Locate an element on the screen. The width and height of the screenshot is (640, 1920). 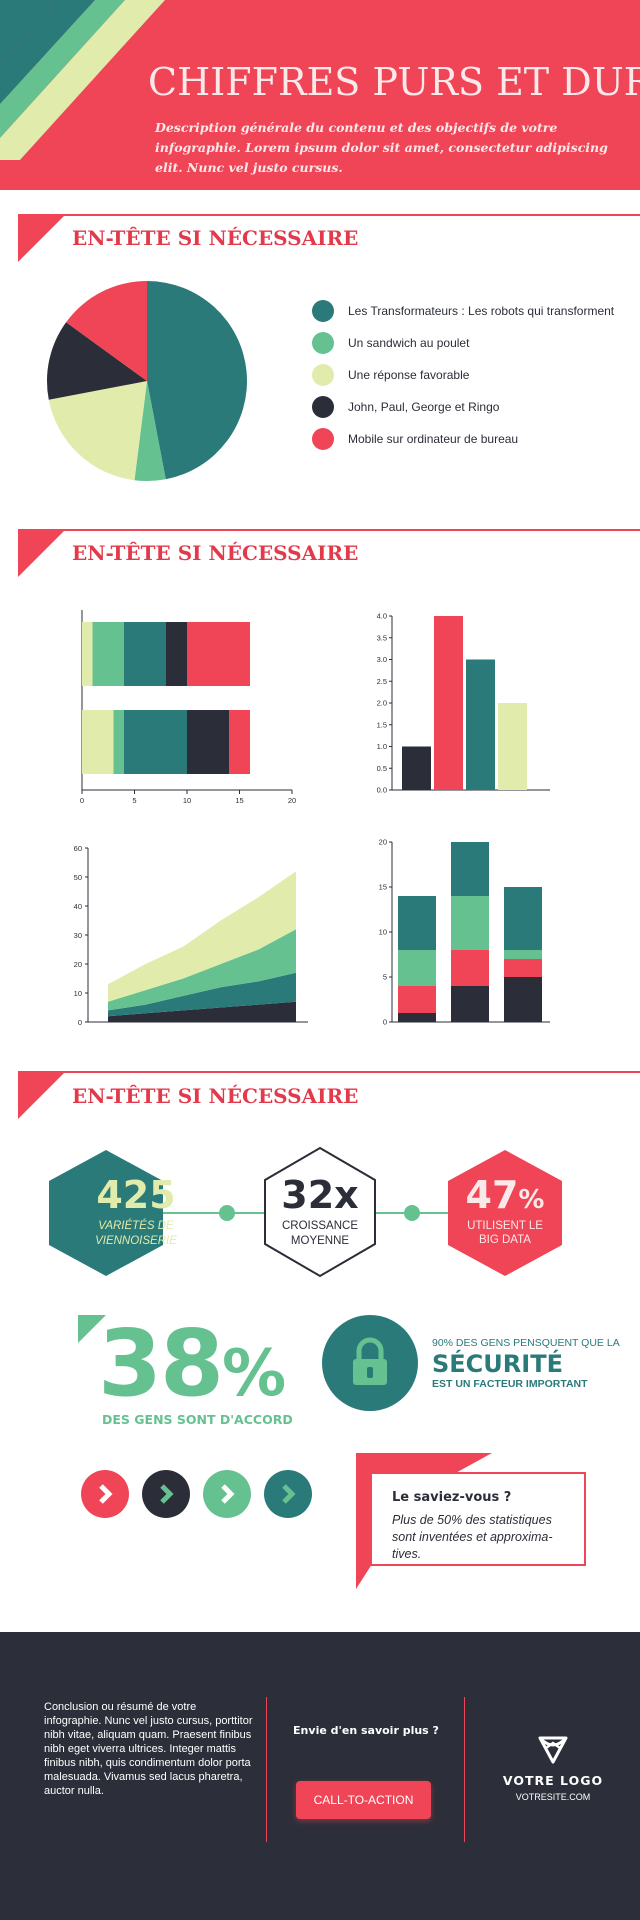
security-text-line1: 90% DES GENS PENSQUENT QUE LA is located at coordinates (526, 1343).